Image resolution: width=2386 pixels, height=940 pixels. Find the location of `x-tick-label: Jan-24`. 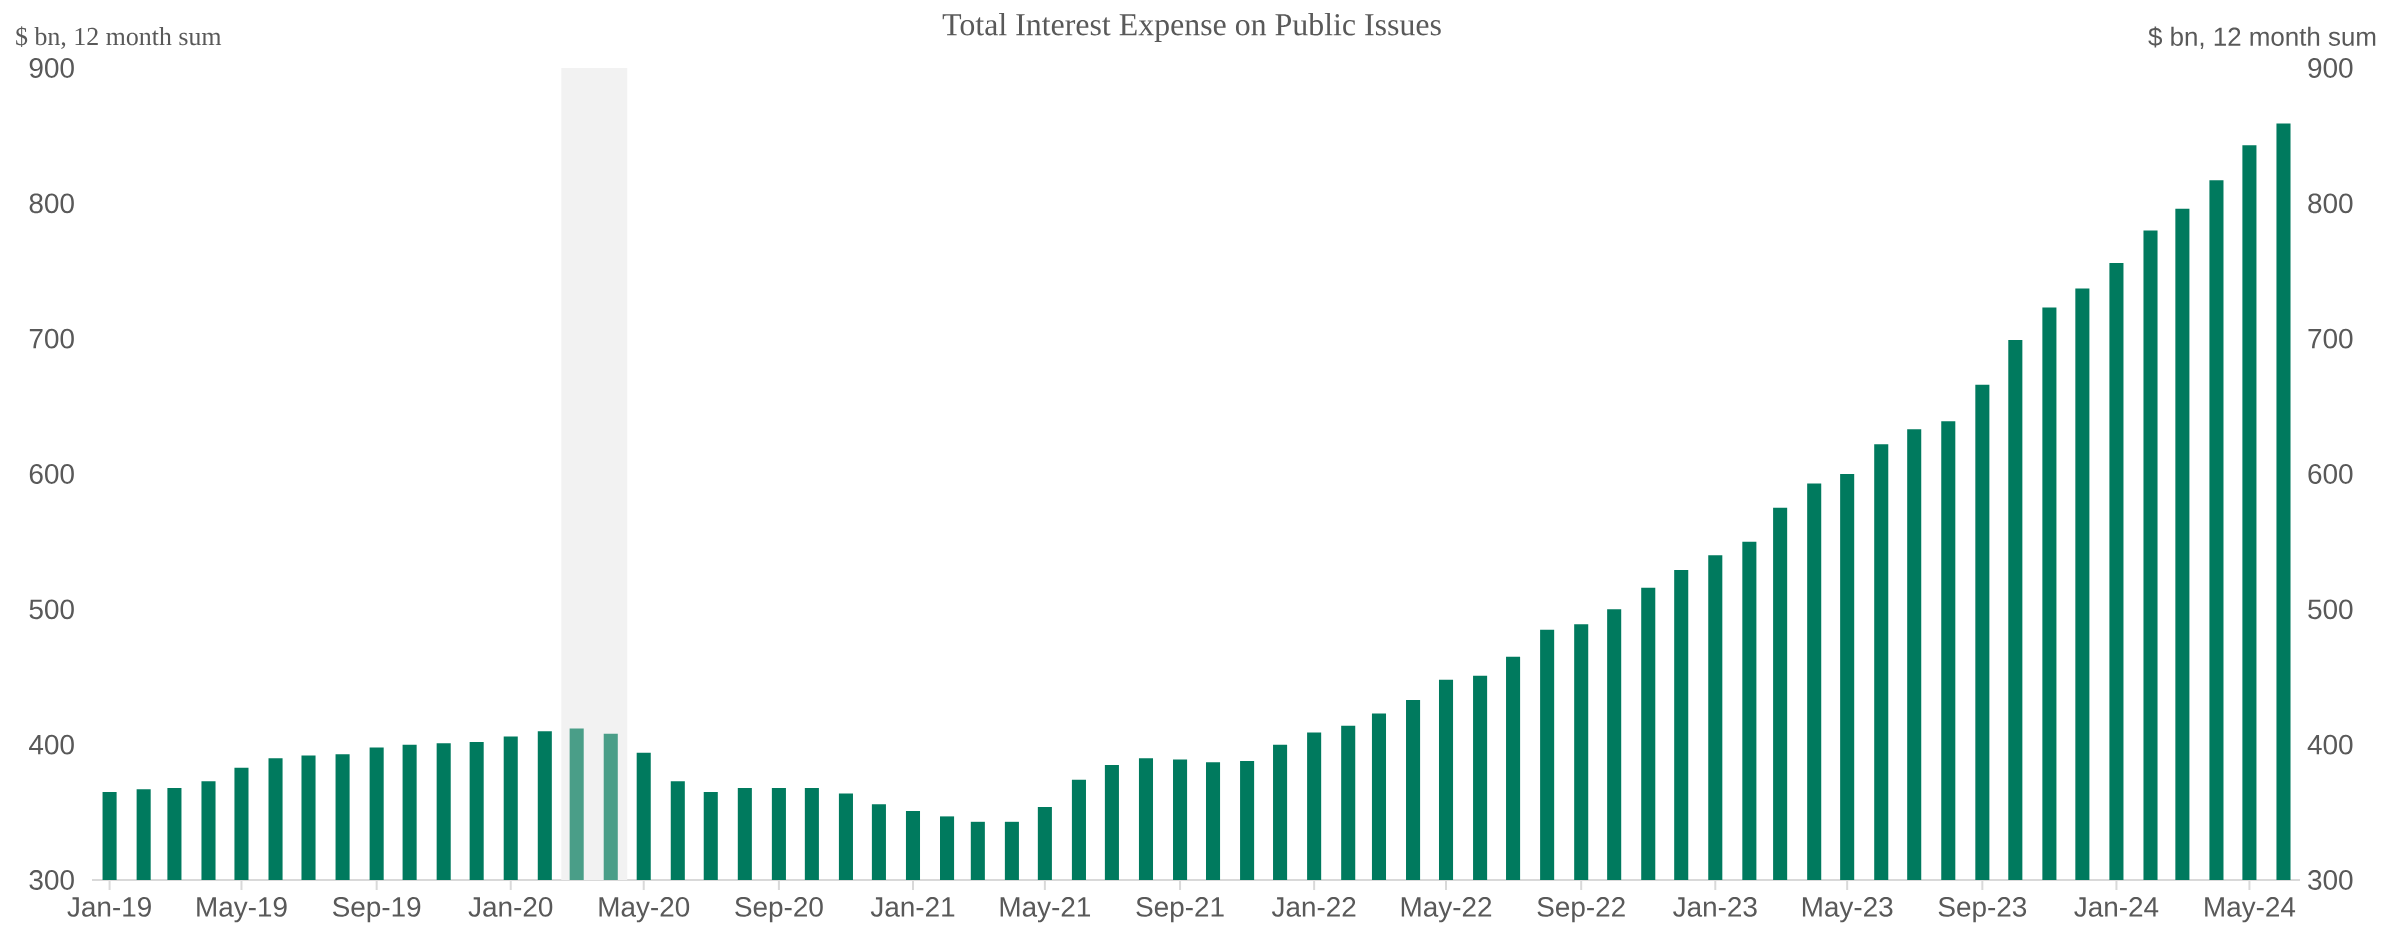

x-tick-label: Jan-24 is located at coordinates (2116, 907).